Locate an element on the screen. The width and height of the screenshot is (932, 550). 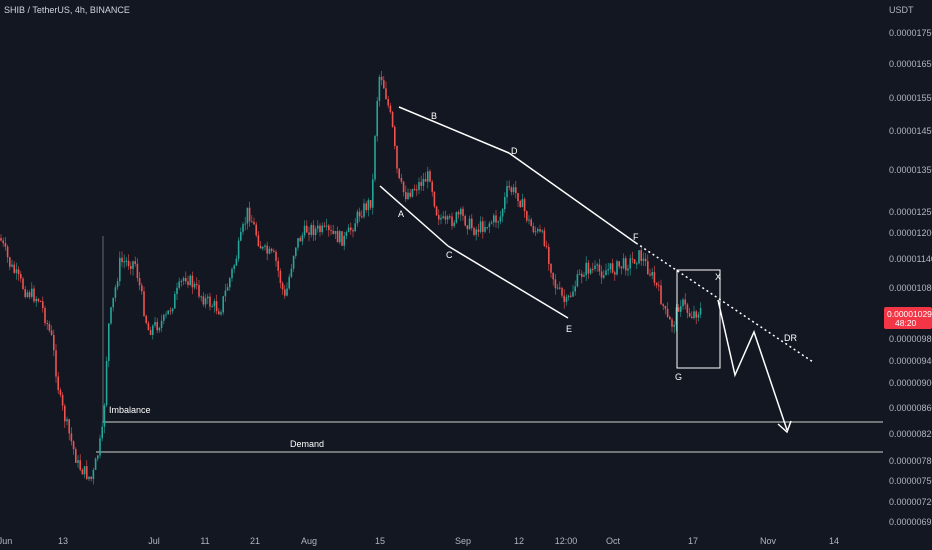
wave-label-e: E is located at coordinates (569, 329).